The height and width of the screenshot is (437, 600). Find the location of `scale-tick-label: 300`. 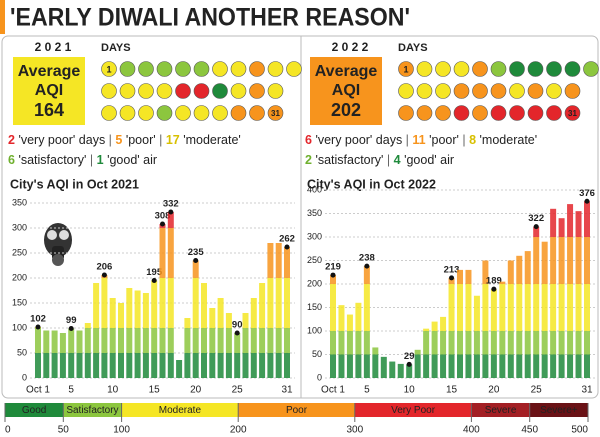

scale-tick-label: 300 is located at coordinates (354, 430).